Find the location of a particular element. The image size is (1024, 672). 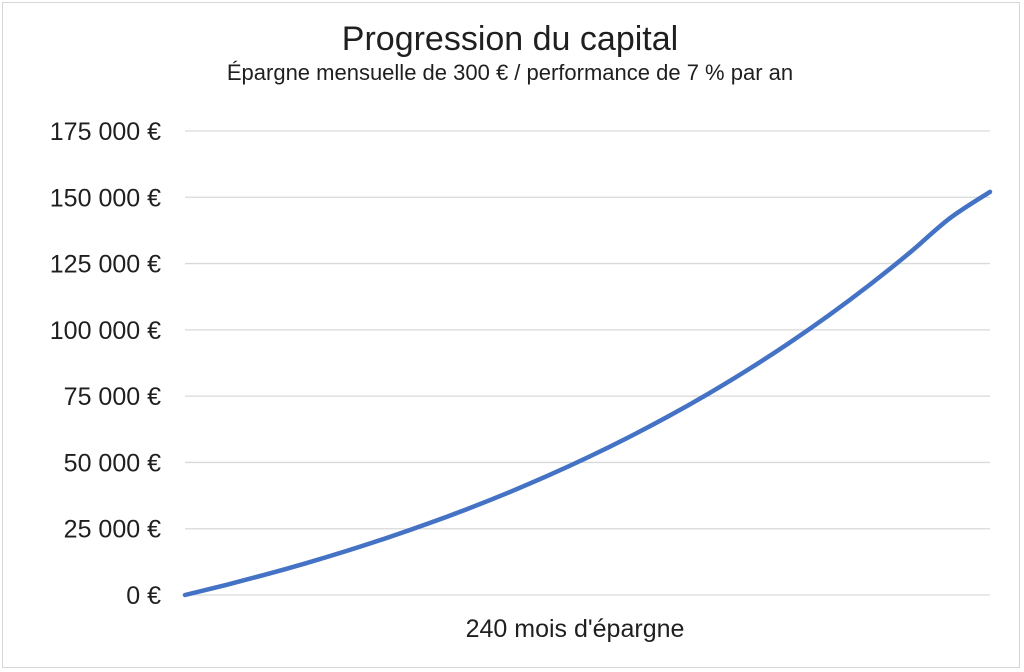

y-tick-label: 75 000 € is located at coordinates (112, 397).